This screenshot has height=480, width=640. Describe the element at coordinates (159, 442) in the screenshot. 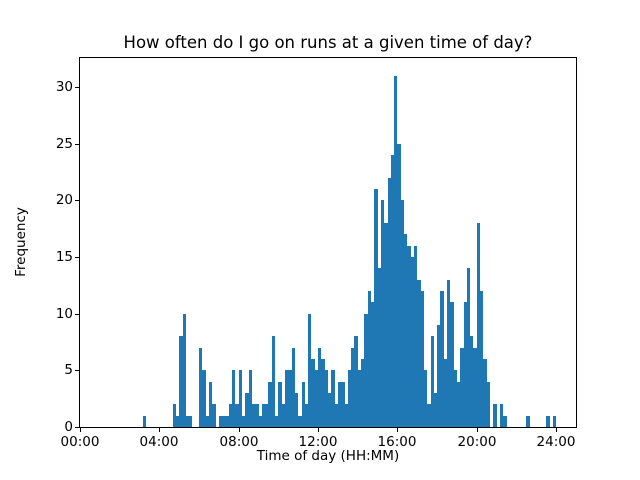

I see `x-axis-tick-label: 04:00` at that location.